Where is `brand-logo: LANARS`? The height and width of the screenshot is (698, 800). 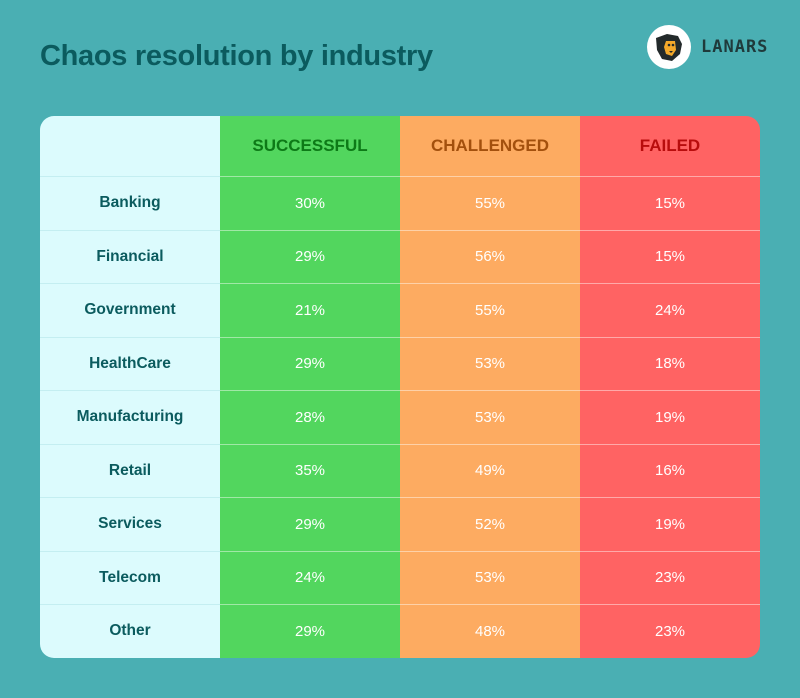 brand-logo: LANARS is located at coordinates (707, 47).